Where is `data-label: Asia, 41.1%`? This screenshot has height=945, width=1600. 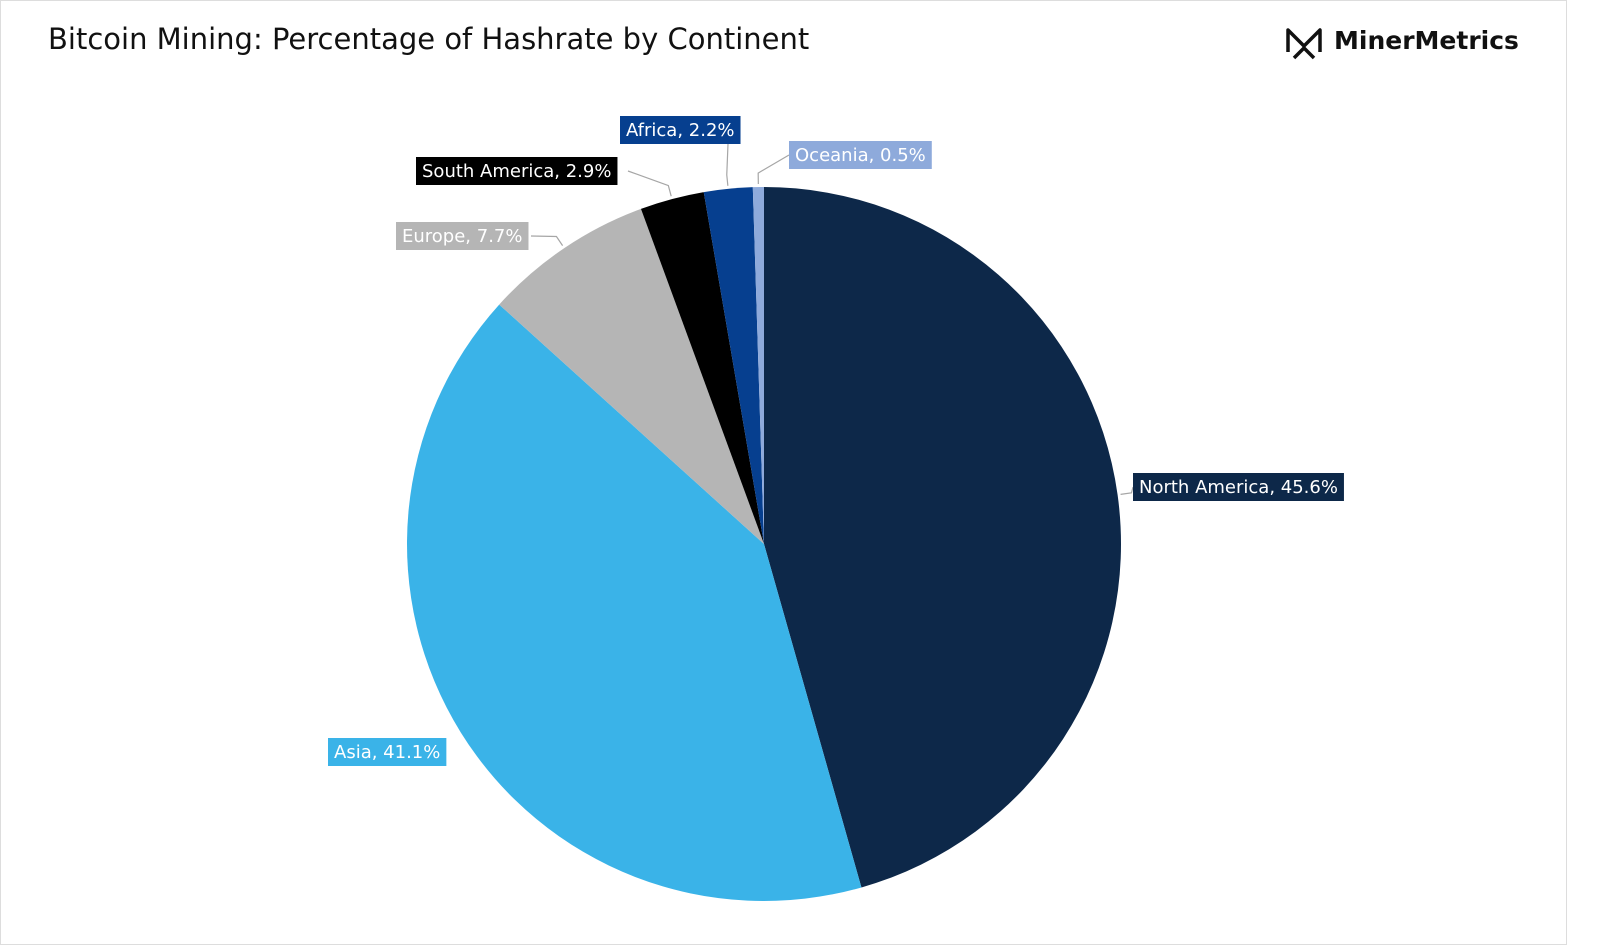
data-label: Asia, 41.1% is located at coordinates (387, 752).